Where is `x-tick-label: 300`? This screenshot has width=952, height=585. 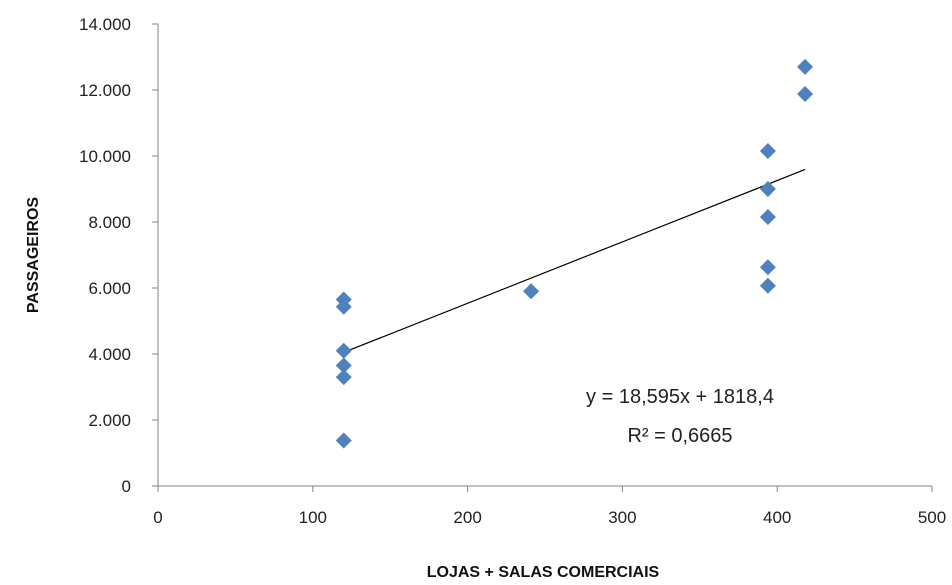
x-tick-label: 300 is located at coordinates (622, 517).